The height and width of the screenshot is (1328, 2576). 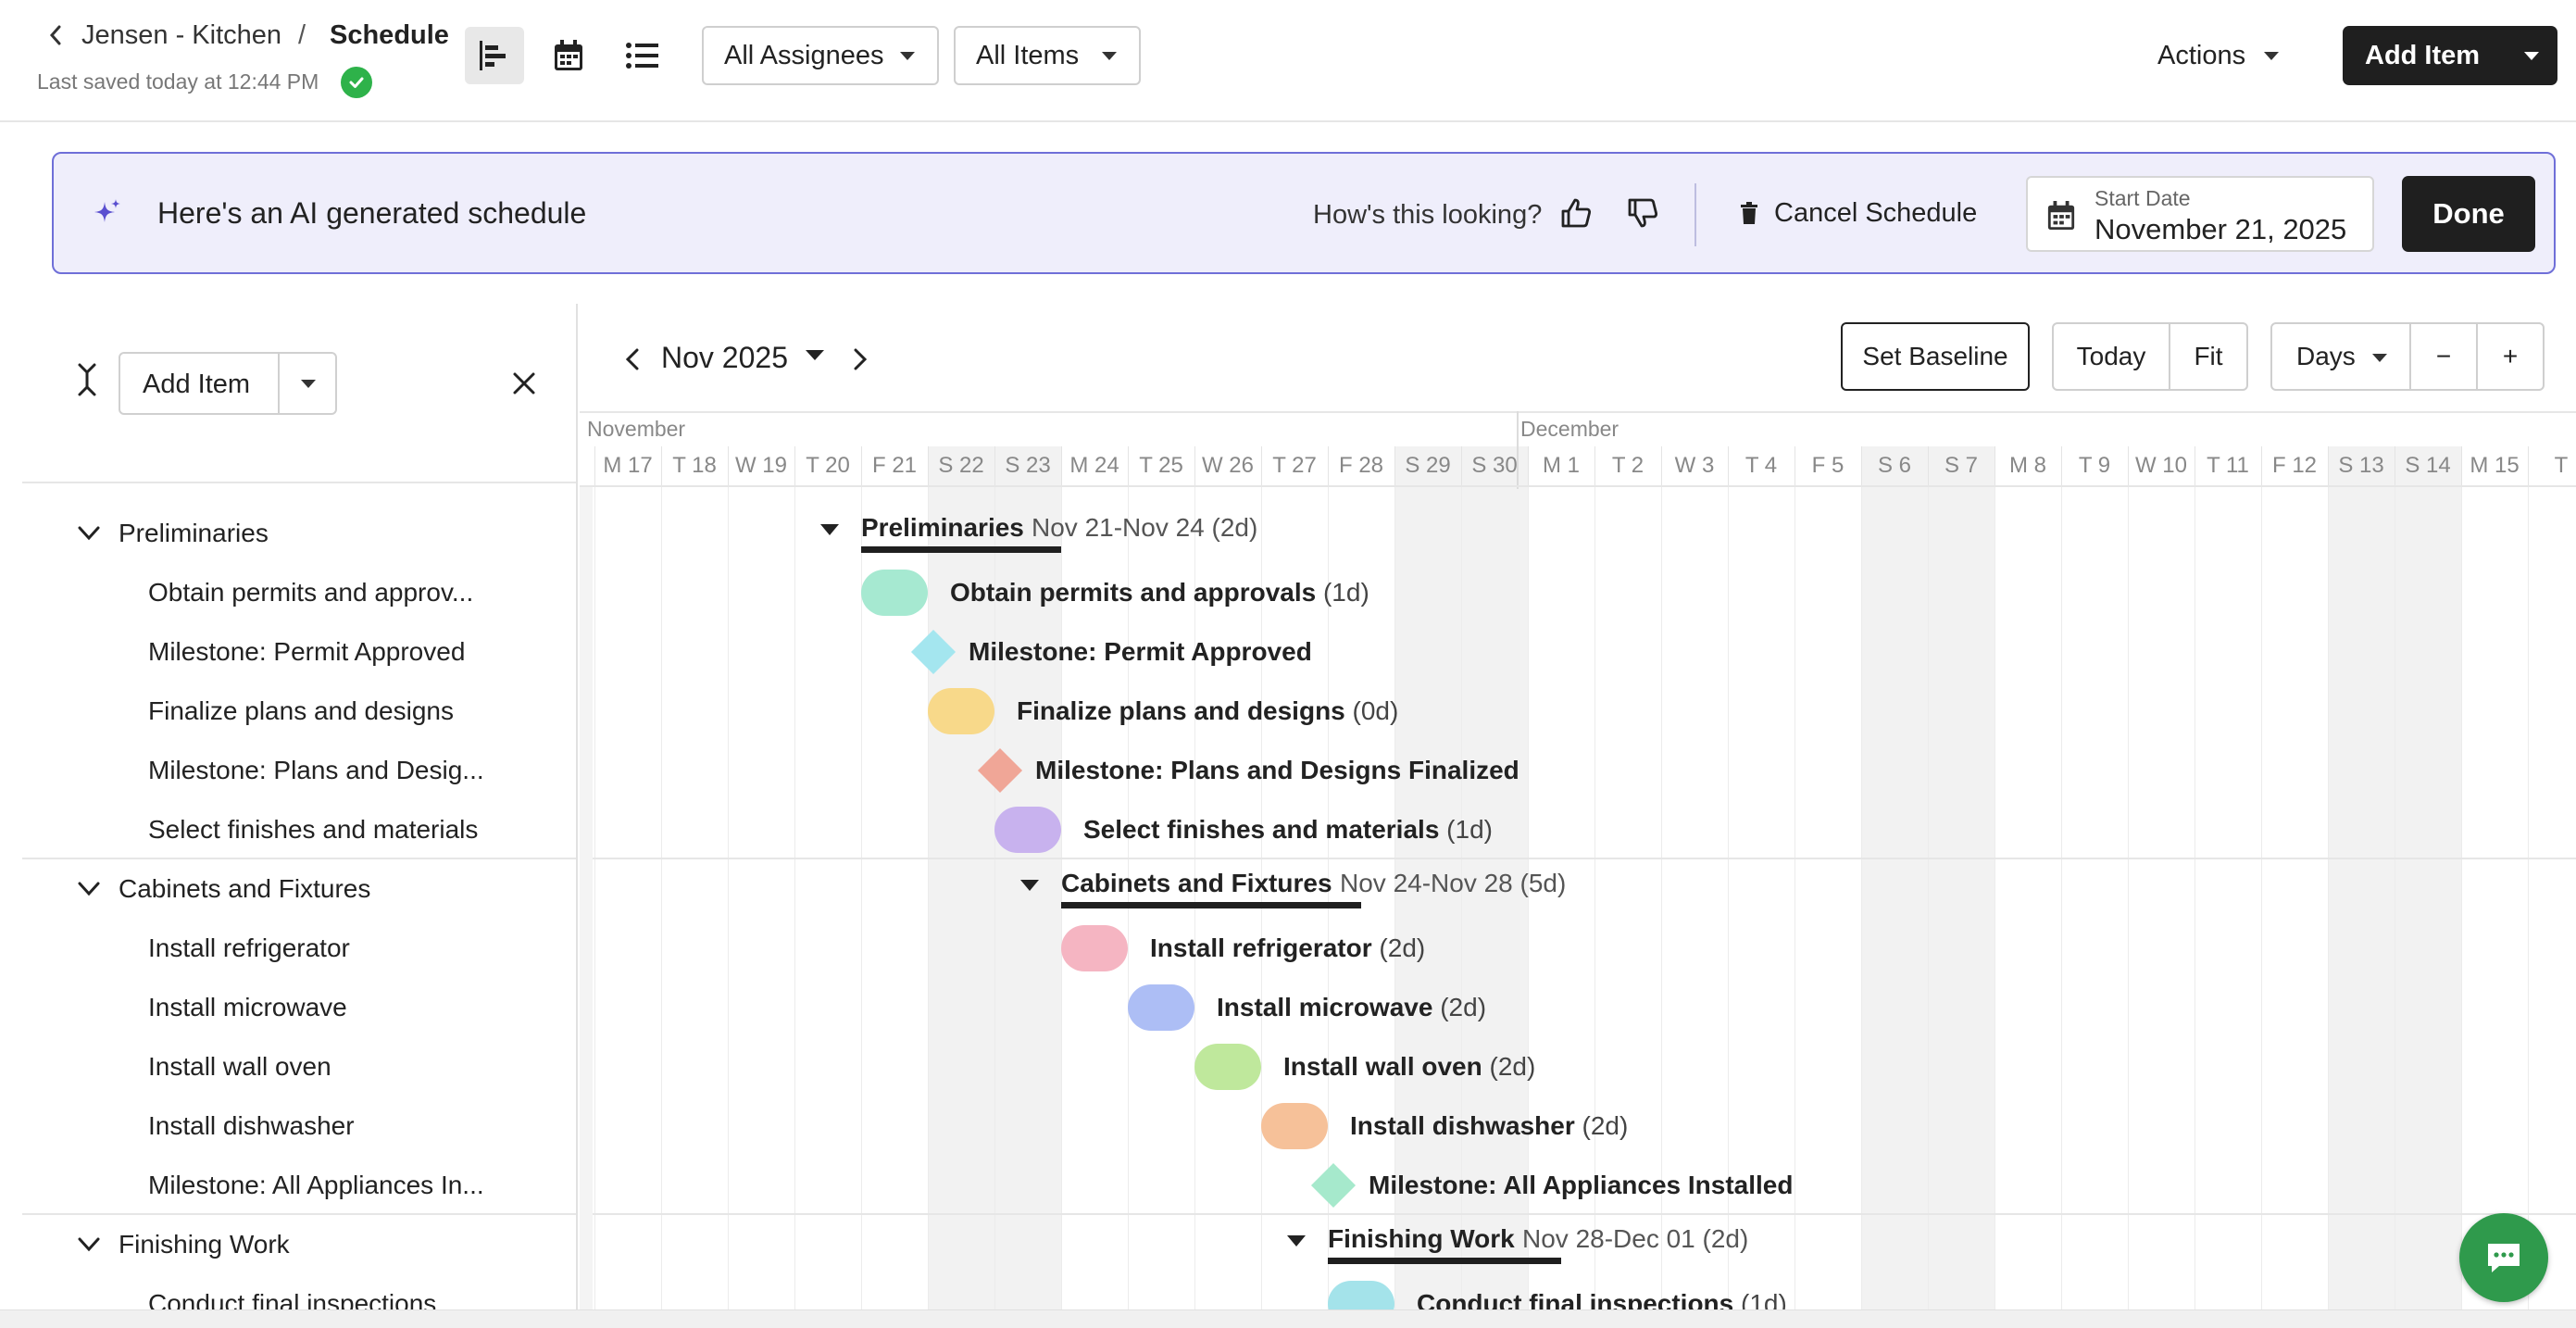 What do you see at coordinates (821, 55) in the screenshot?
I see `assignees-filter-dropdown: All Assignees` at bounding box center [821, 55].